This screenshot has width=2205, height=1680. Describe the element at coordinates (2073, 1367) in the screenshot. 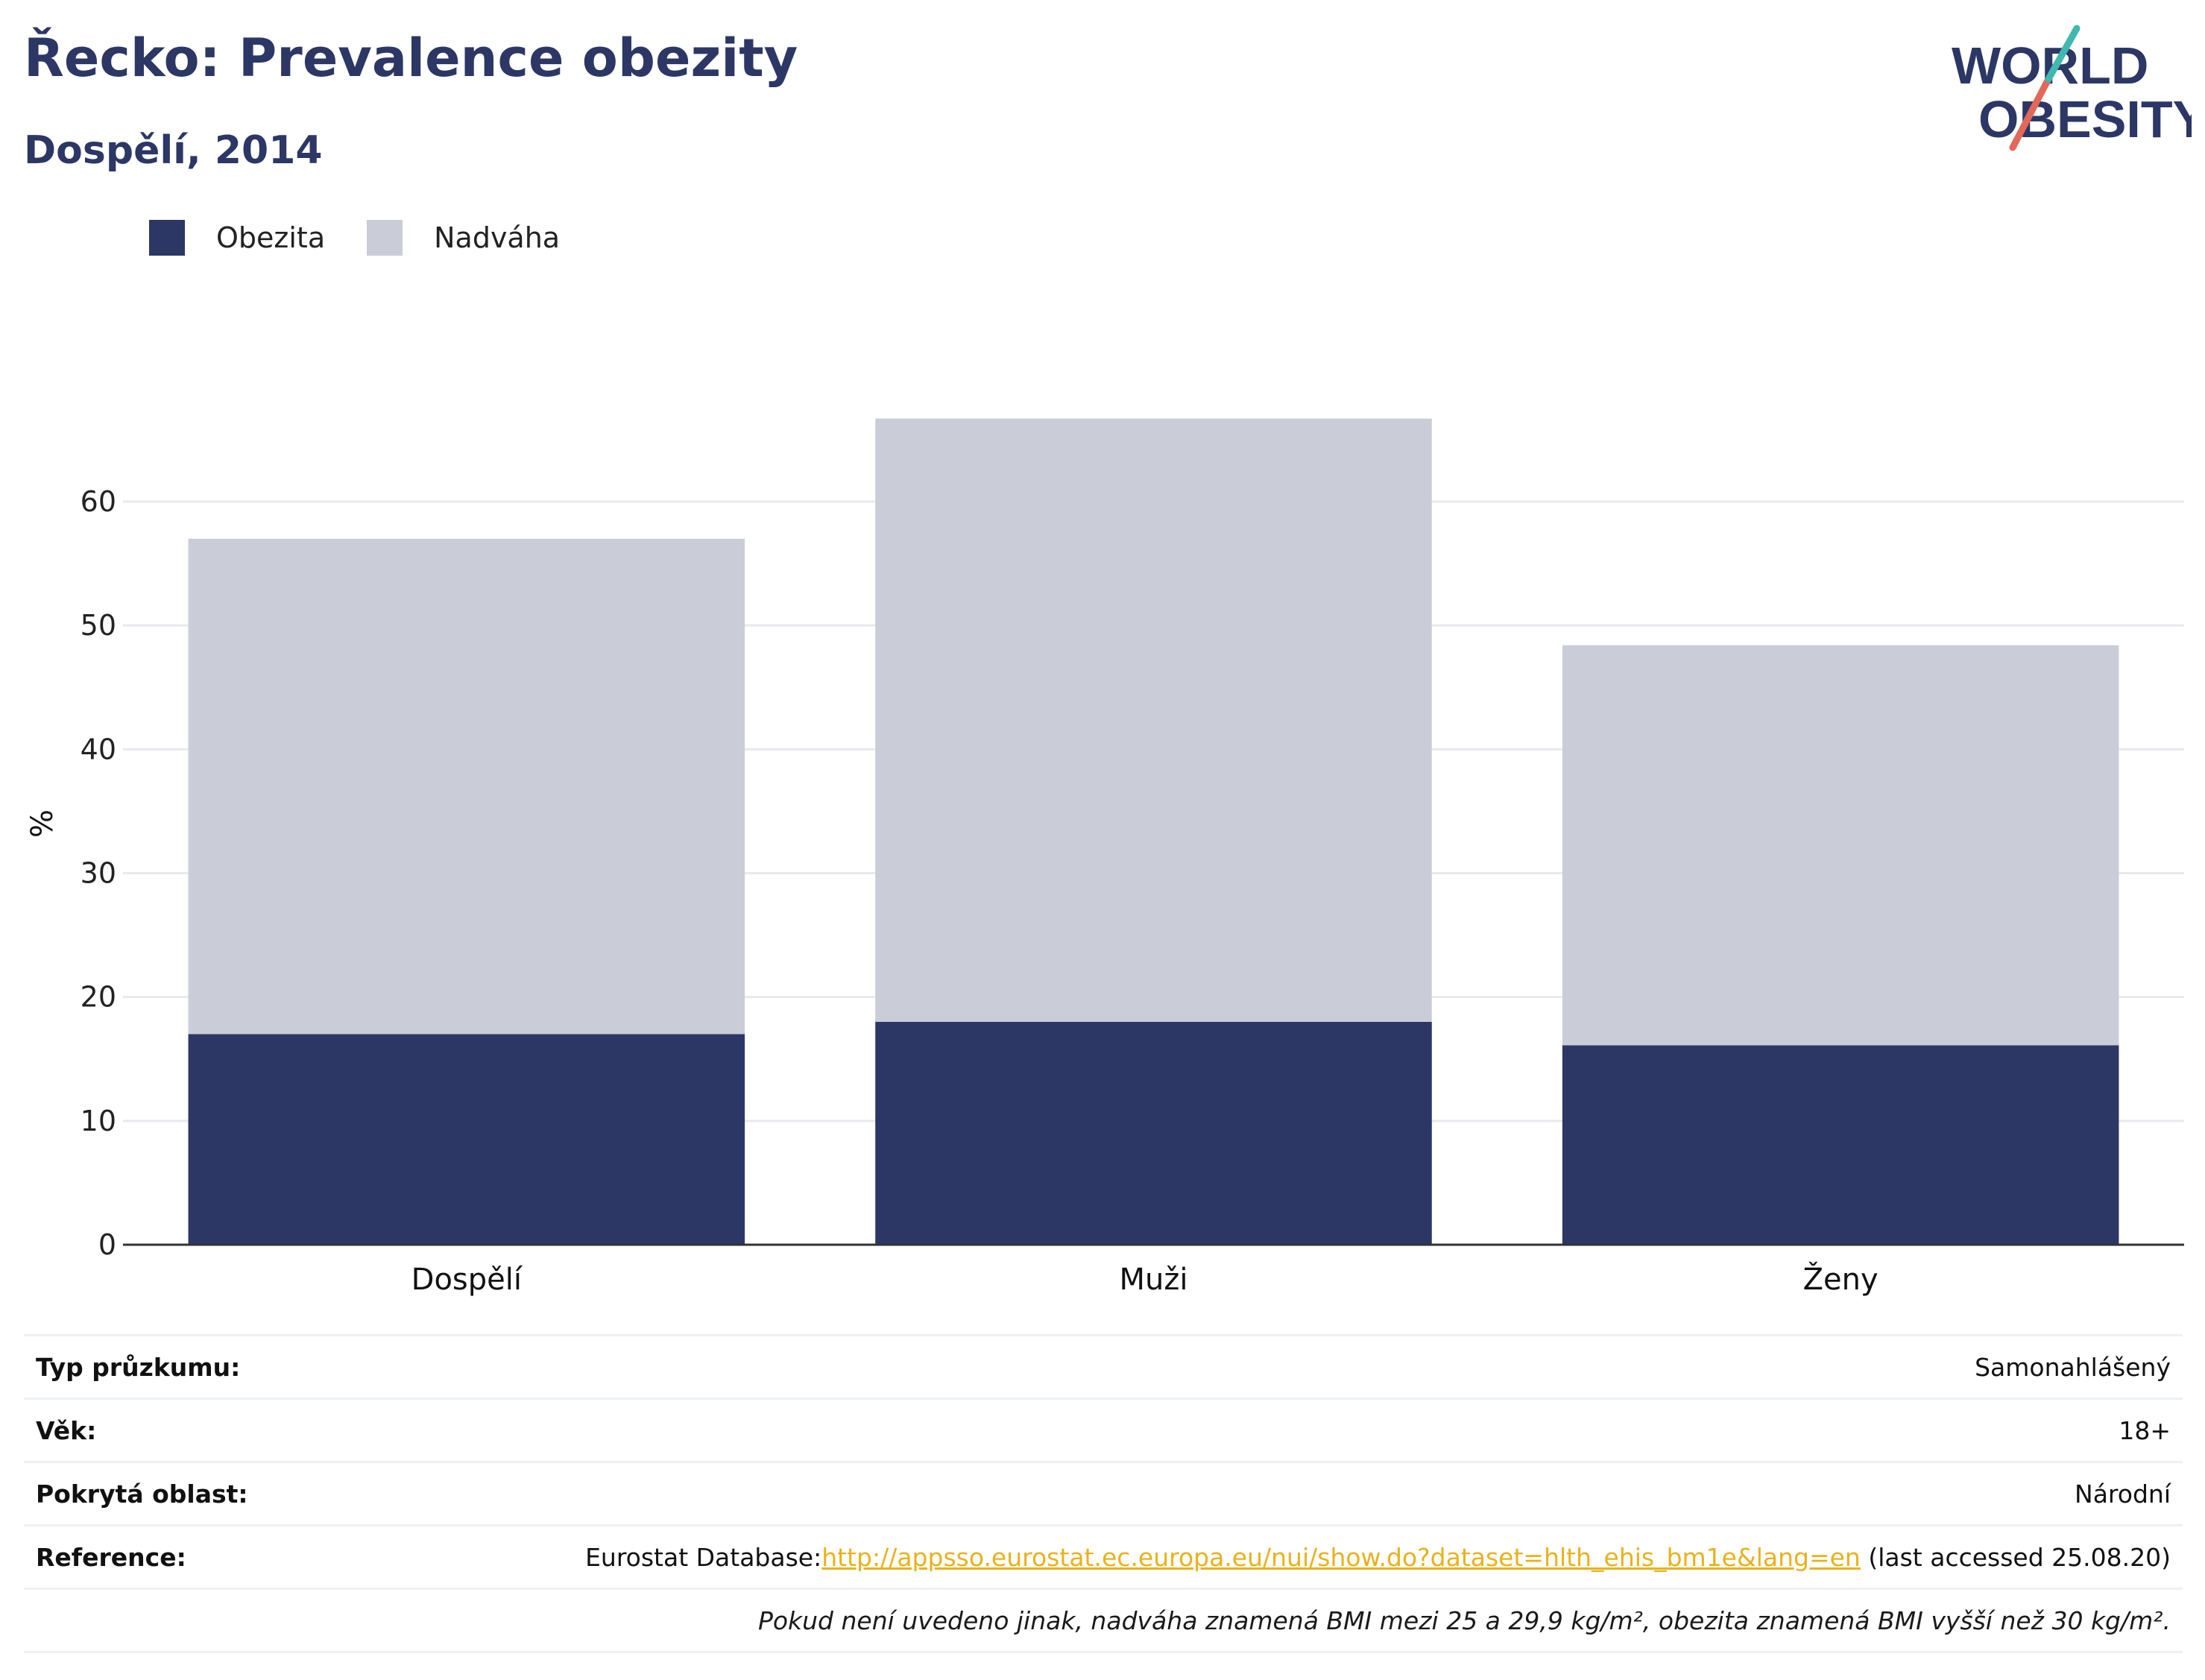

I see `survey-type-value: Samonahlášený` at that location.